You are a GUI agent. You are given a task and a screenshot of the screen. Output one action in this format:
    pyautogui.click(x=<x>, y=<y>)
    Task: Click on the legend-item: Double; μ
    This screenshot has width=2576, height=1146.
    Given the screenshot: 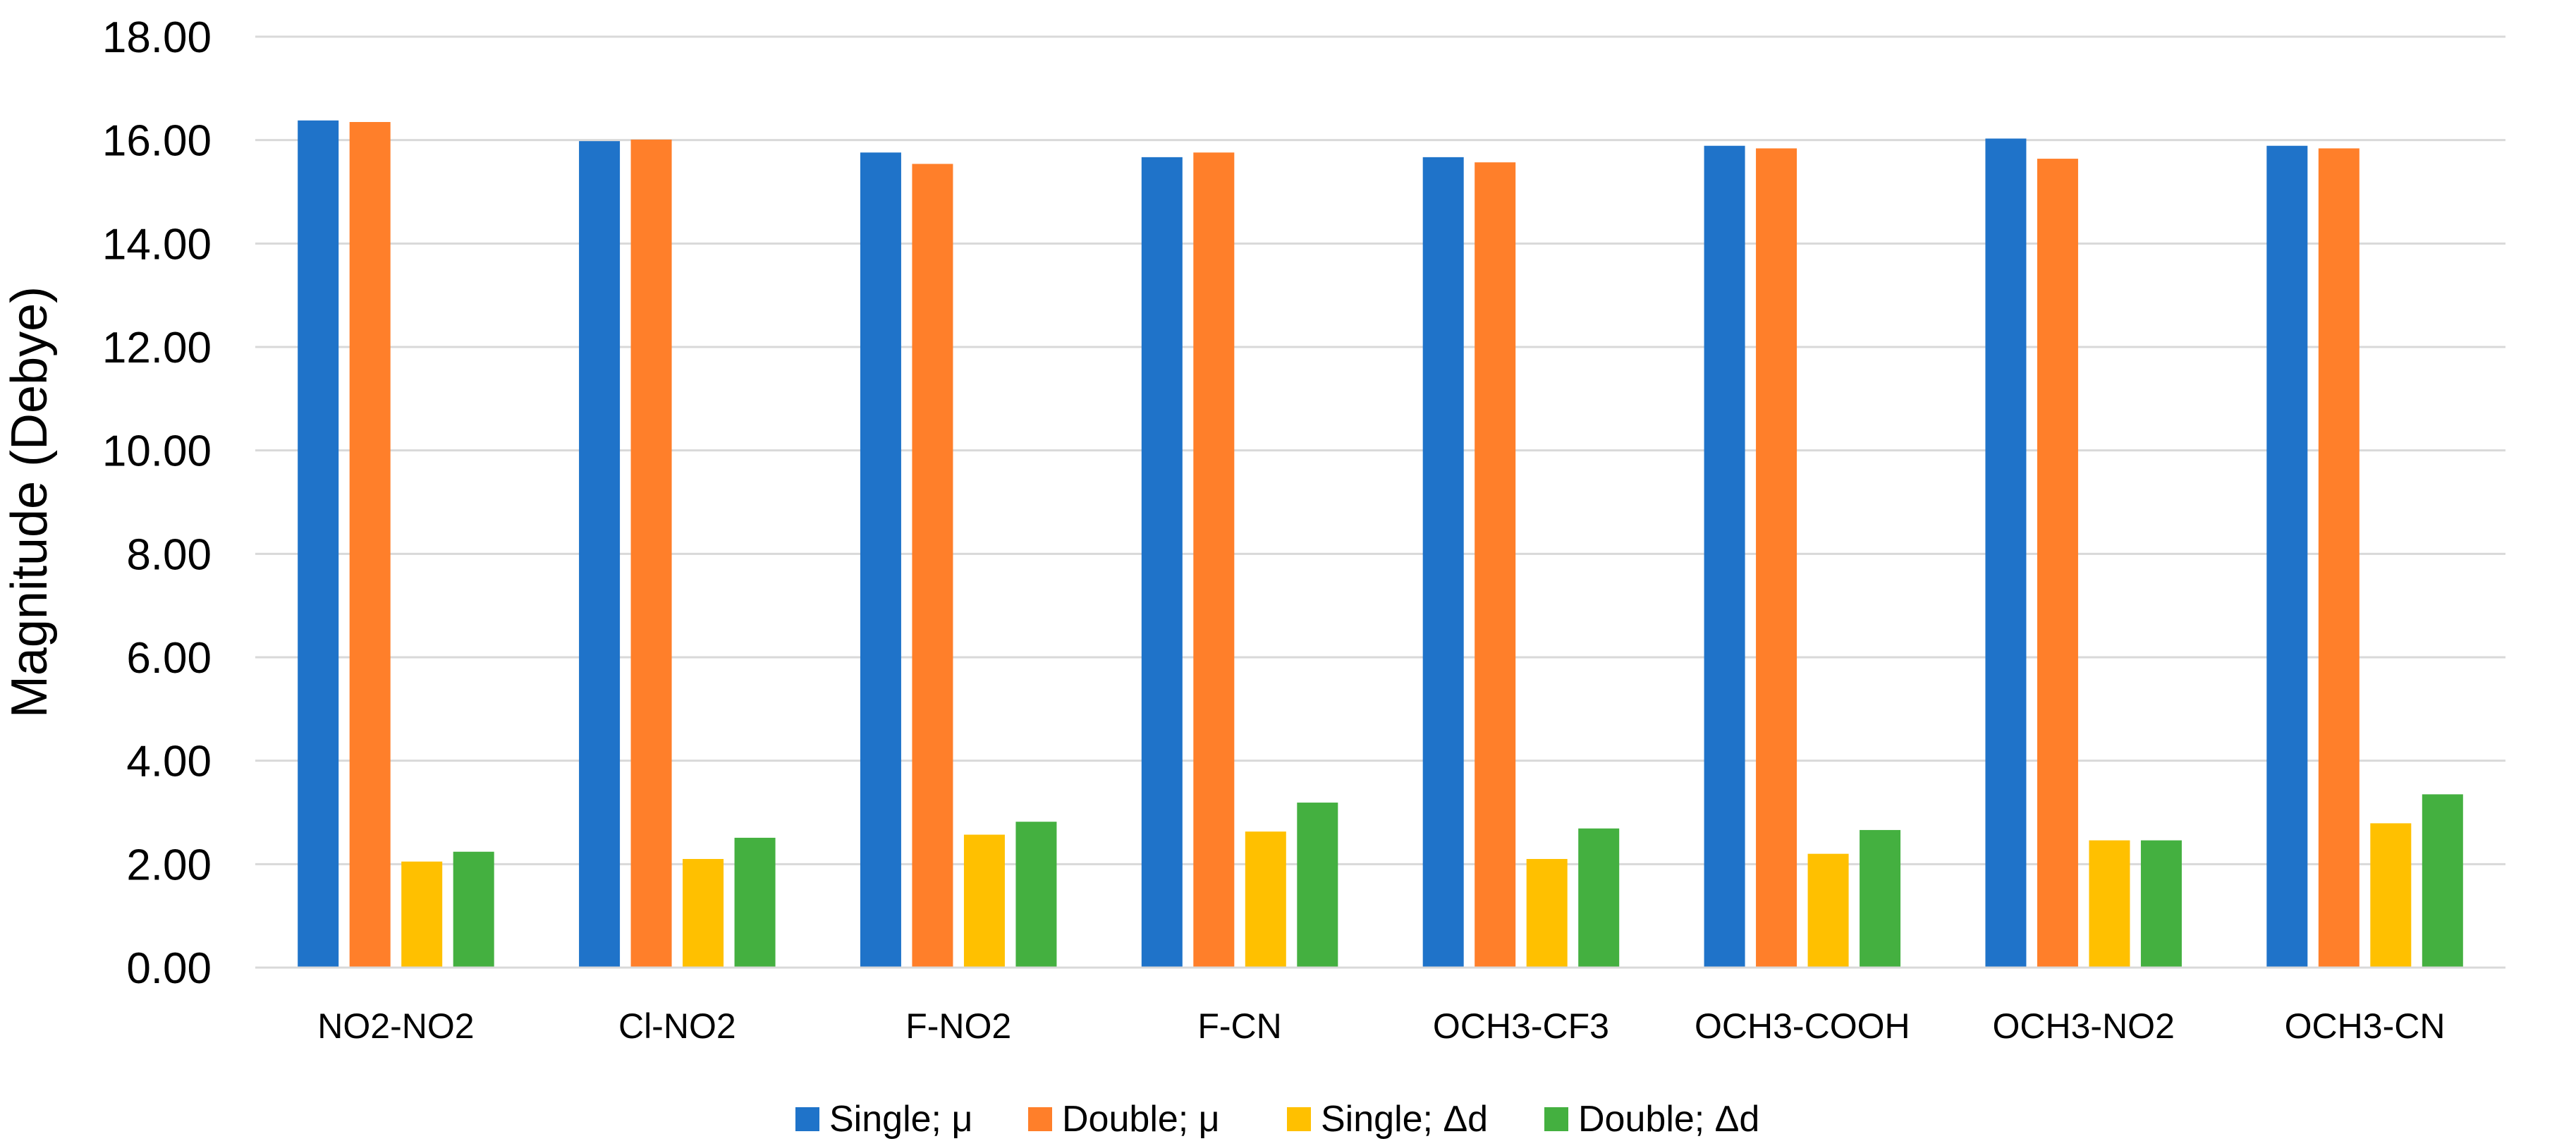 What is the action you would take?
    pyautogui.click(x=1124, y=1119)
    